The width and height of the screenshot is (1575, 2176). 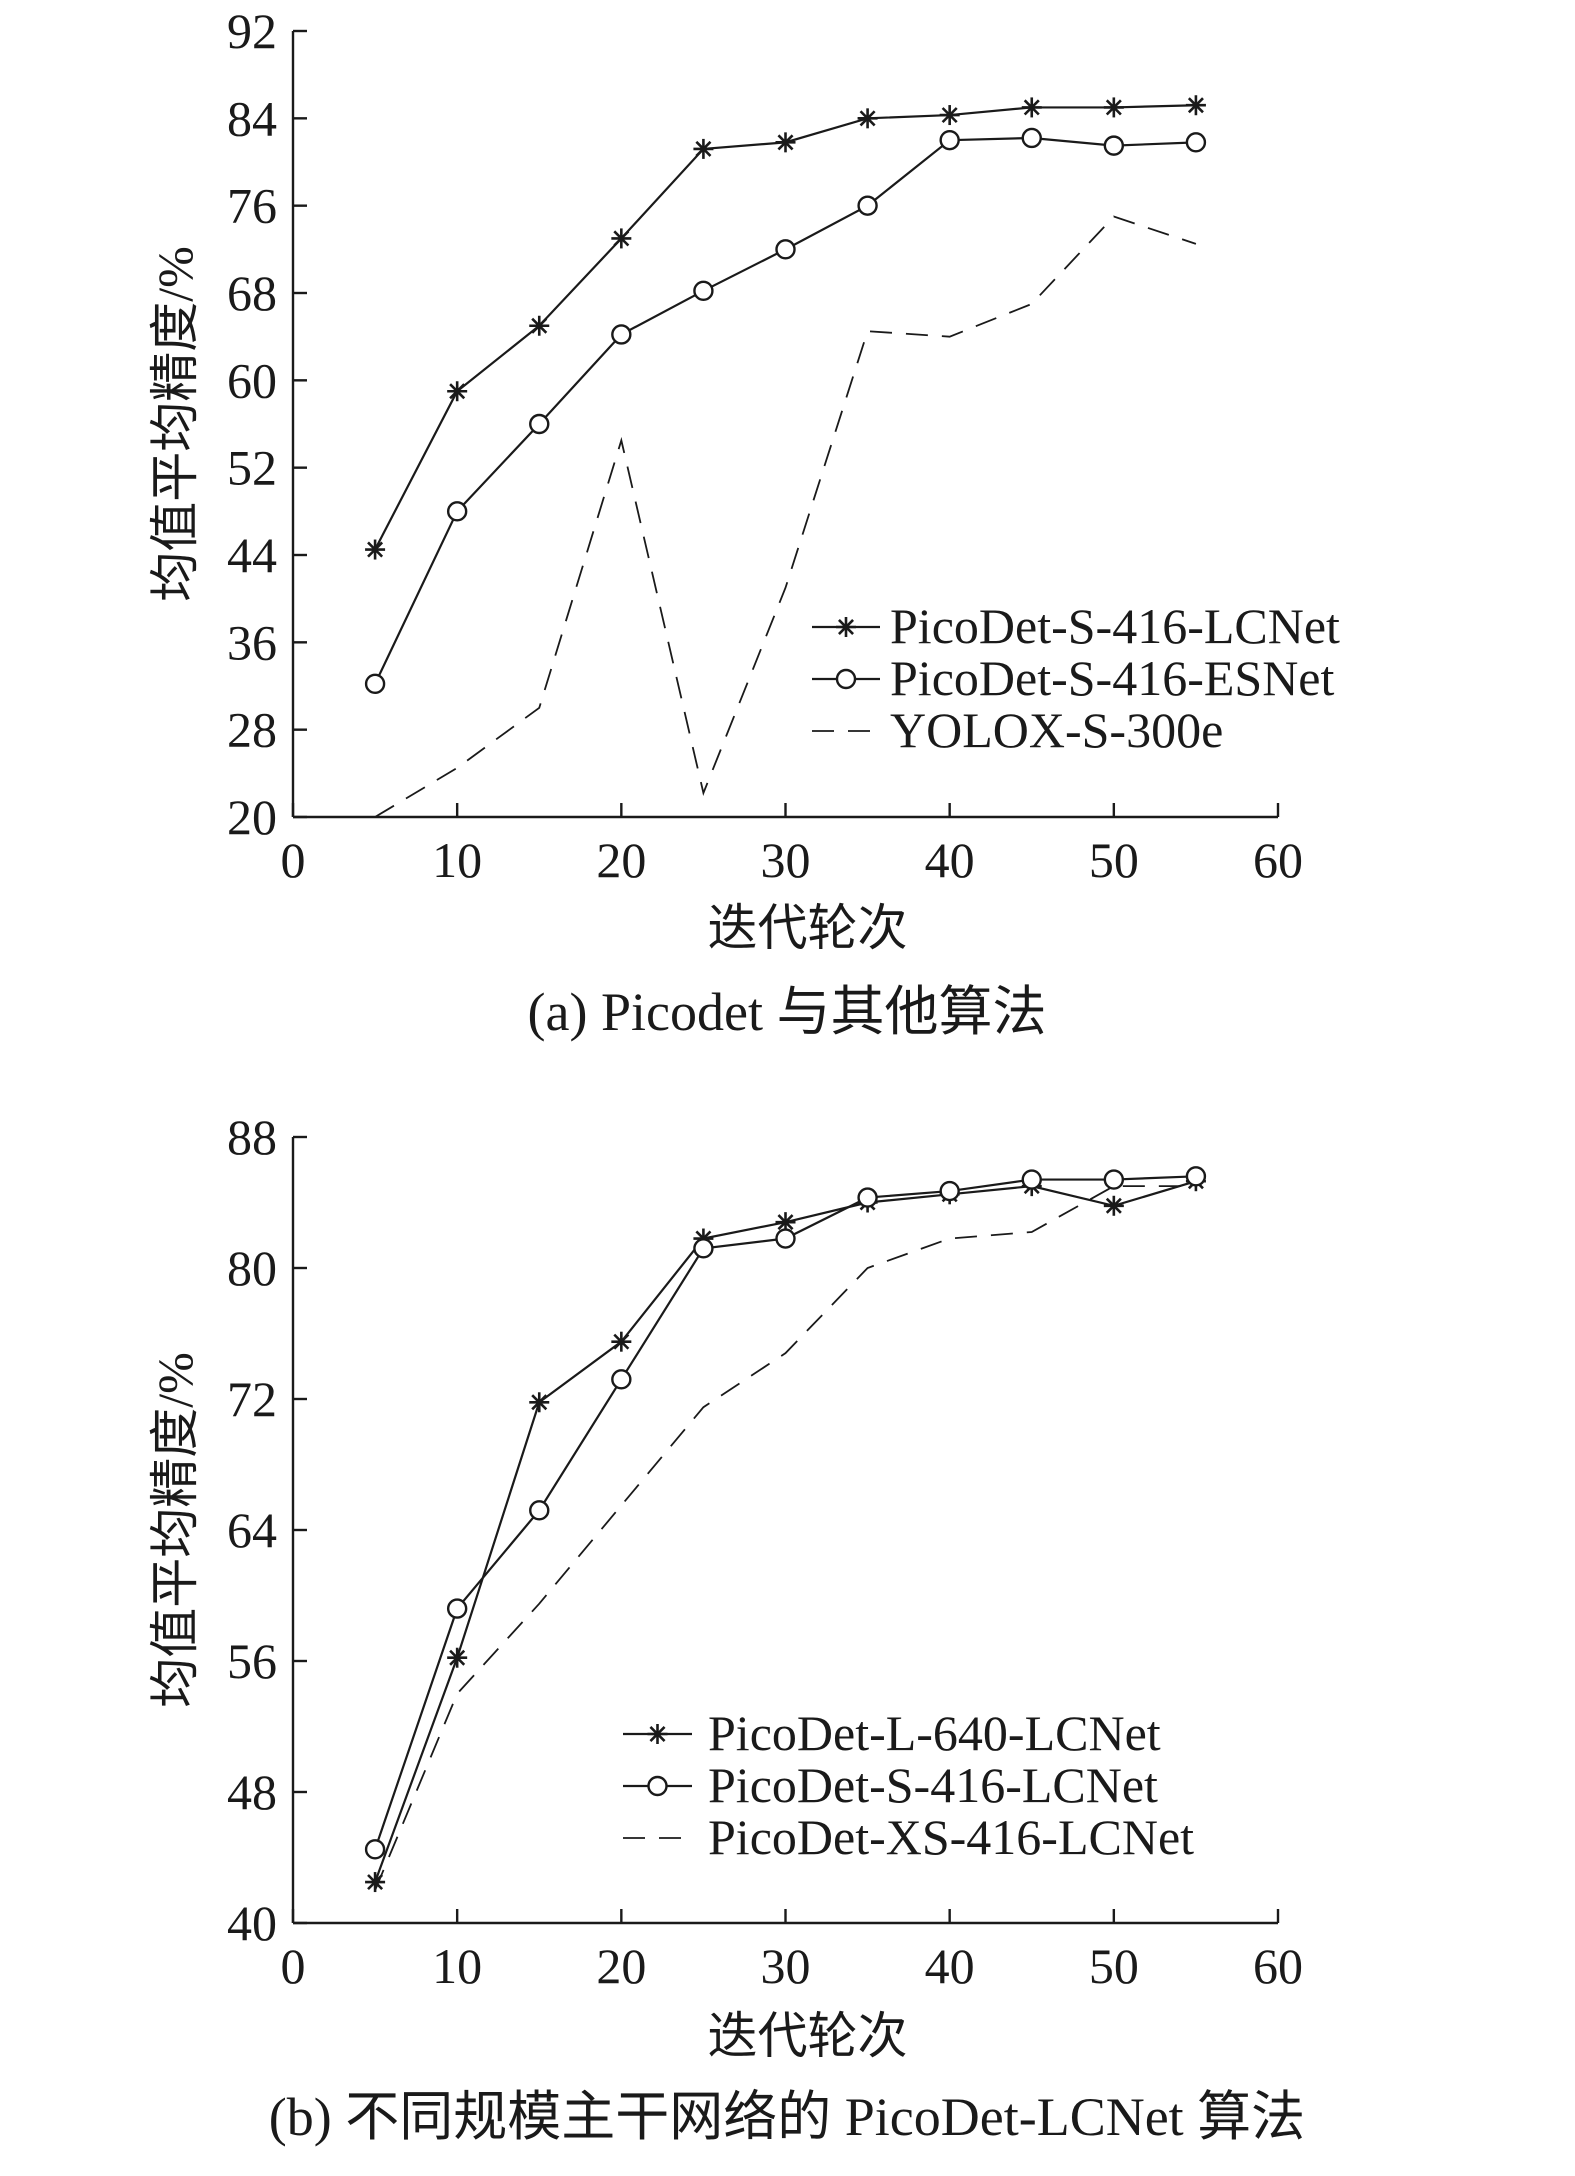 What do you see at coordinates (1112, 678) in the screenshot?
I see `legend-label: PicoDet-S-416-ESNet` at bounding box center [1112, 678].